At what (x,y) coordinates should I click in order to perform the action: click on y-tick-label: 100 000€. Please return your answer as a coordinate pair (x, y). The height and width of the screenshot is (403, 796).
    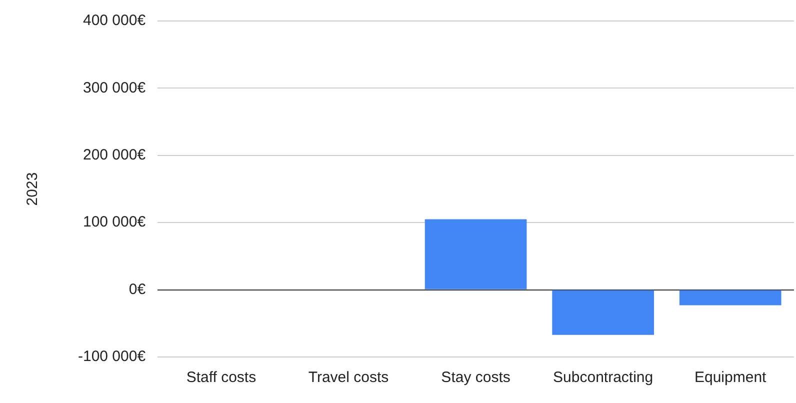
    Looking at the image, I should click on (114, 222).